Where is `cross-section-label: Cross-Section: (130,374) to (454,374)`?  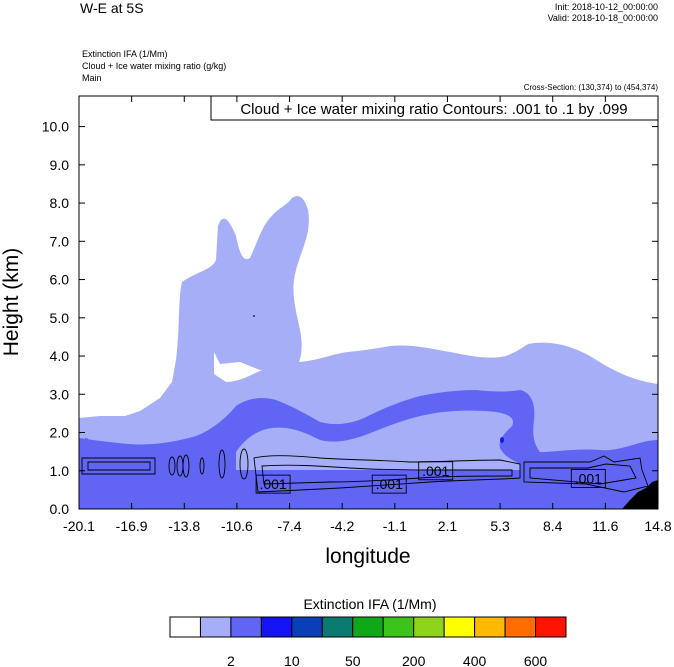
cross-section-label: Cross-Section: (130,374) to (454,374) is located at coordinates (590, 87).